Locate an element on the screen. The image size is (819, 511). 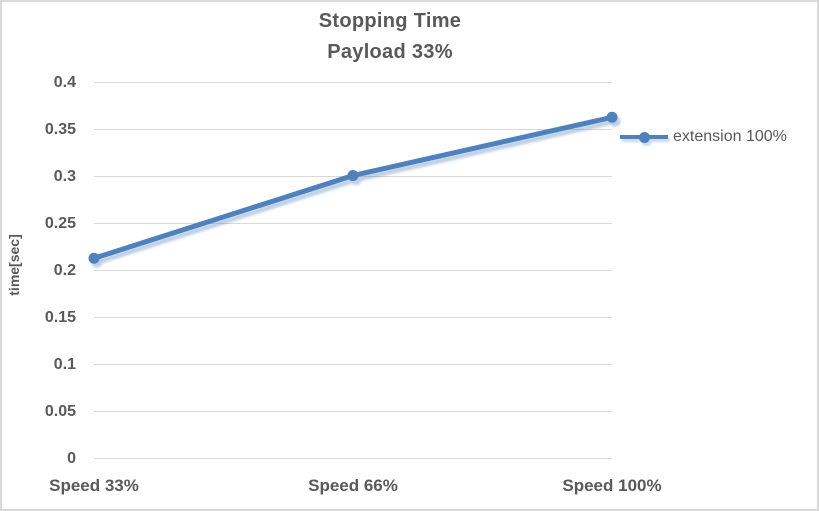
x-category-label-1: Speed 33% is located at coordinates (94, 485).